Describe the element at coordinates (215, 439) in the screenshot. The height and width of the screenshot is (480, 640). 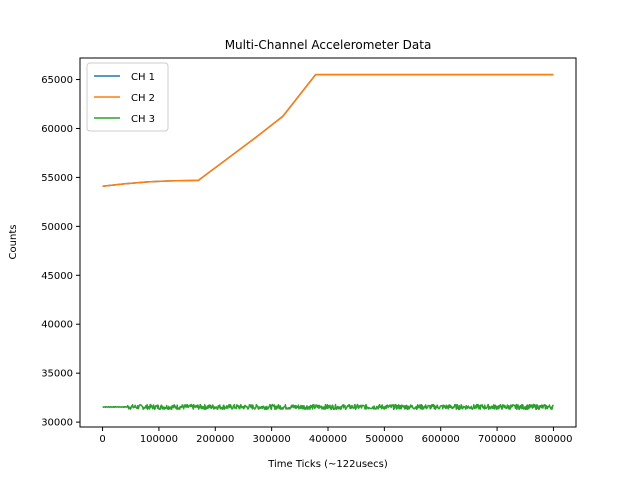
I see `x-tick-label: 200000` at that location.